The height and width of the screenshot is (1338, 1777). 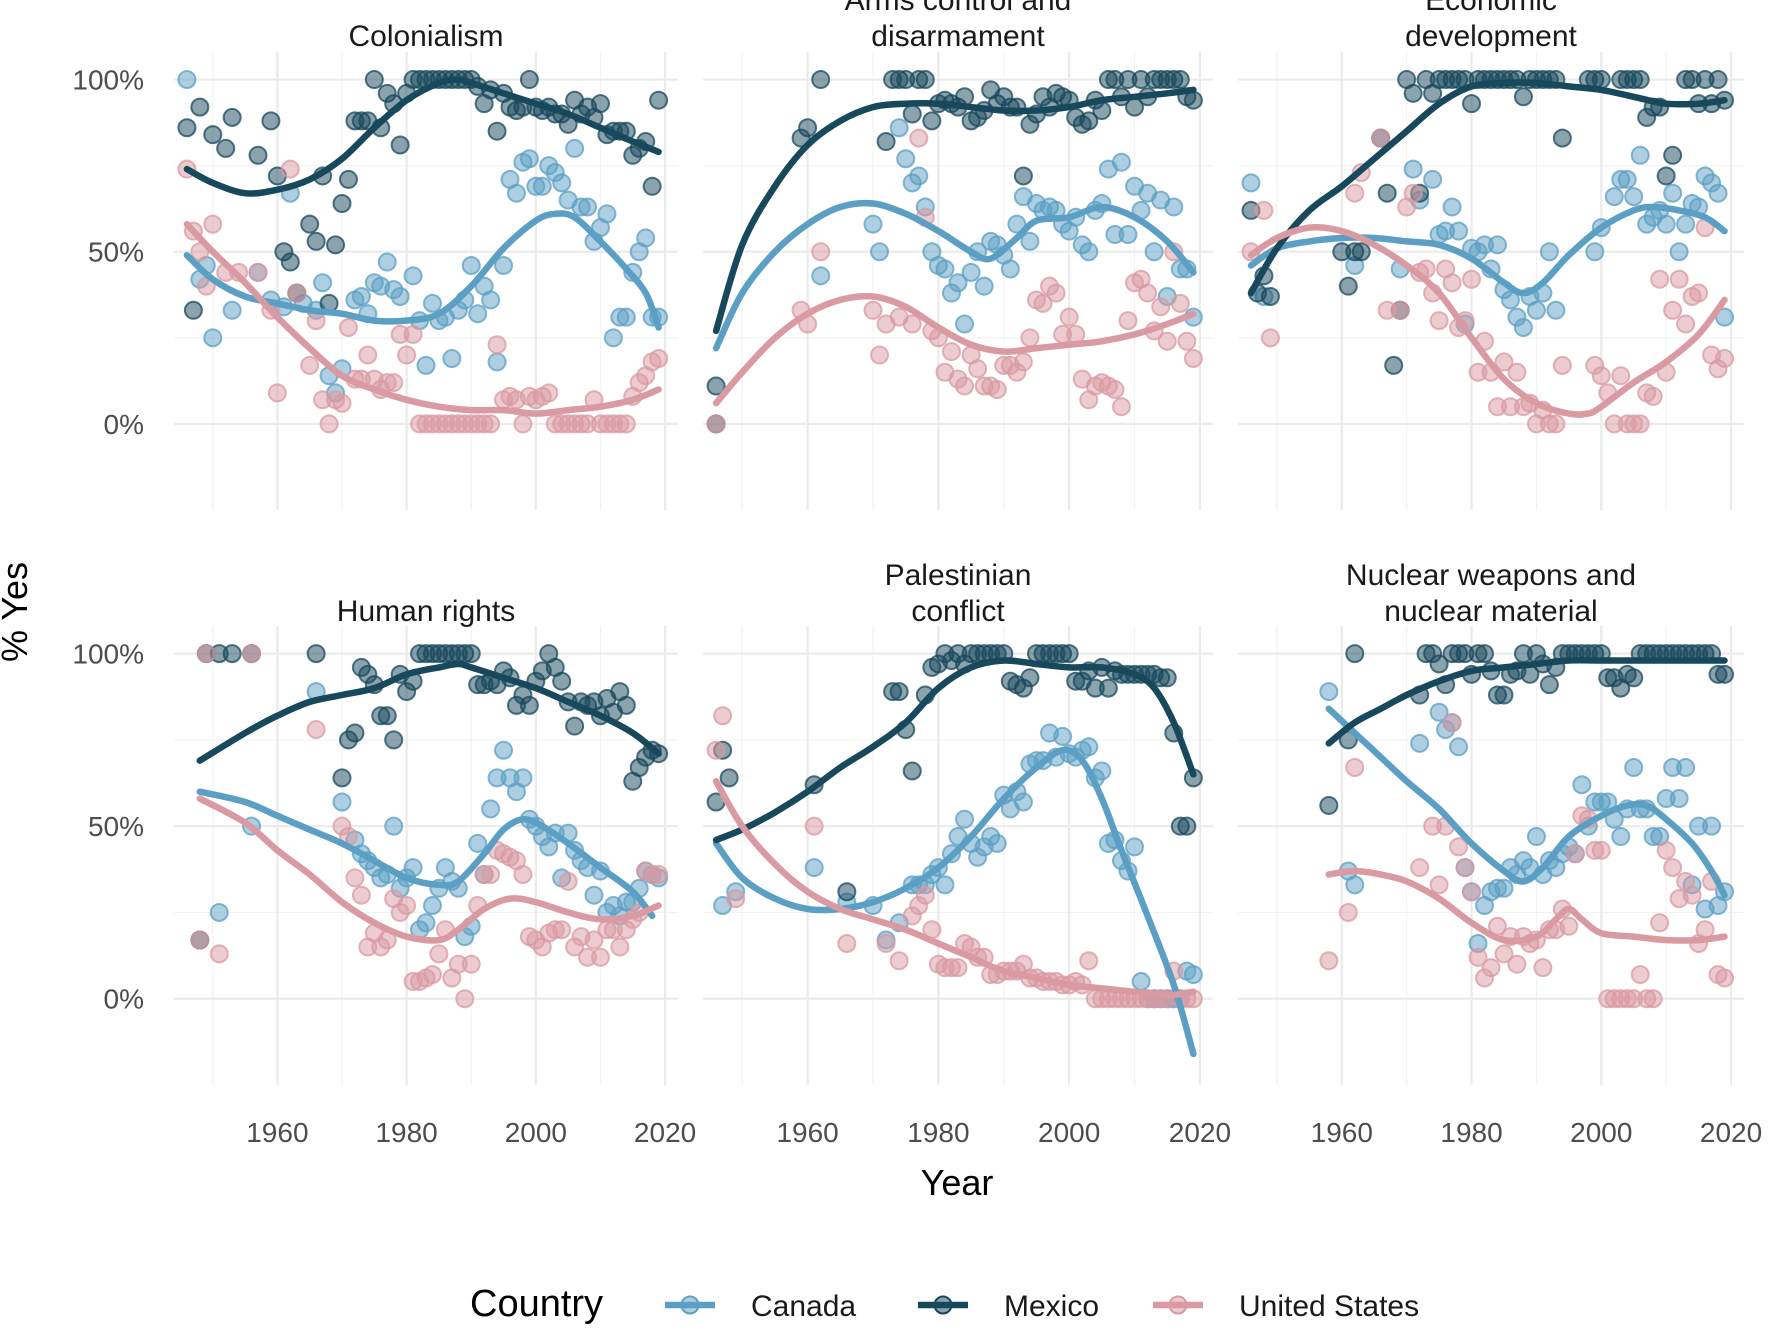 What do you see at coordinates (1200, 1132) in the screenshot?
I see `x-tick-label: 2020` at bounding box center [1200, 1132].